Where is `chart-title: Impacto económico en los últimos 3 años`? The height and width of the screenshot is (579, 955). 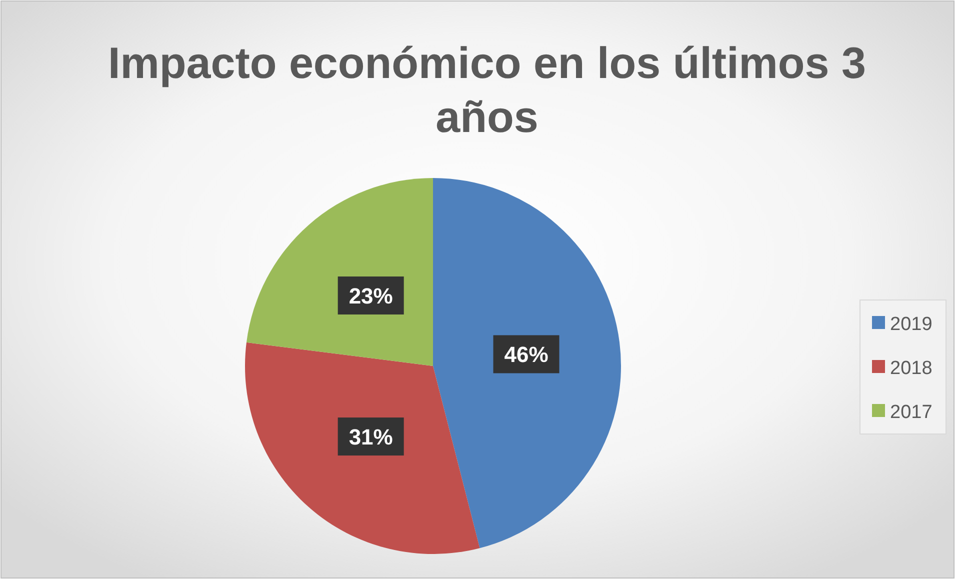
chart-title: Impacto económico en los últimos 3 años is located at coordinates (487, 90).